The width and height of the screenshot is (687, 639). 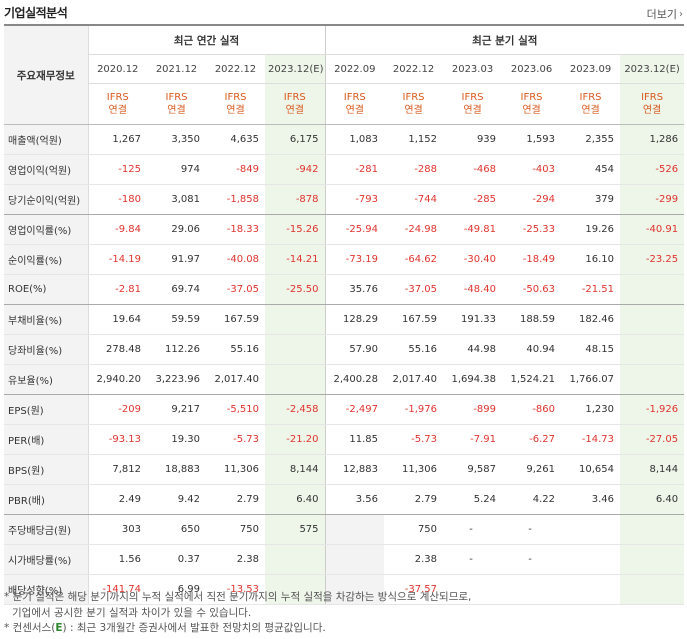 I want to click on row-label: PER(배), so click(x=46, y=439).